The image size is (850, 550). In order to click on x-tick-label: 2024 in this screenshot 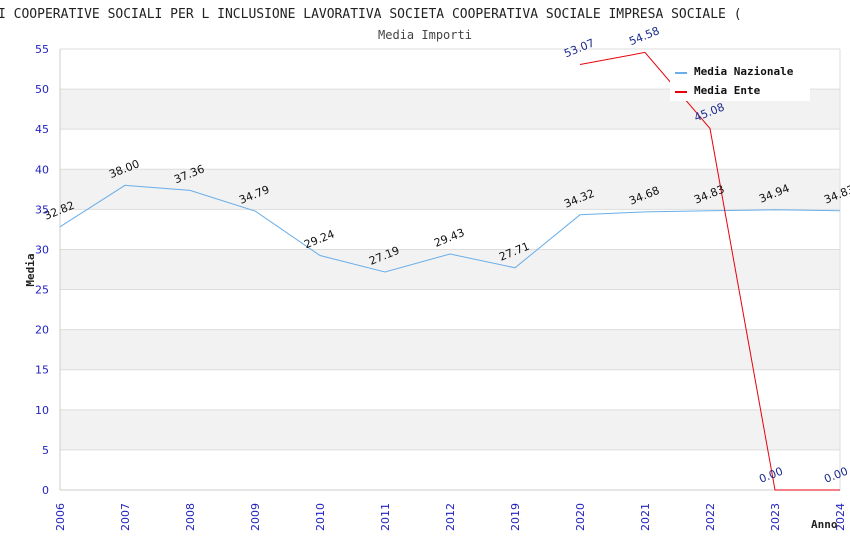, I will do `click(840, 517)`.